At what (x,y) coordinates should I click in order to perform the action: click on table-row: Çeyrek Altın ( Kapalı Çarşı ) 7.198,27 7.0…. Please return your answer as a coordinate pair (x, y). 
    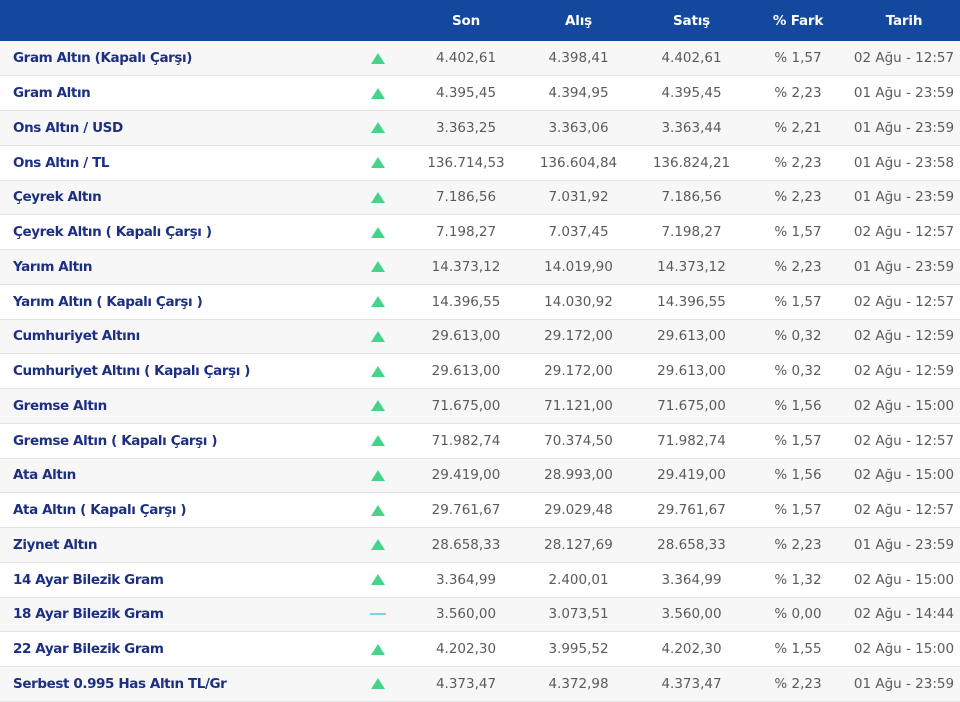
    Looking at the image, I should click on (480, 232).